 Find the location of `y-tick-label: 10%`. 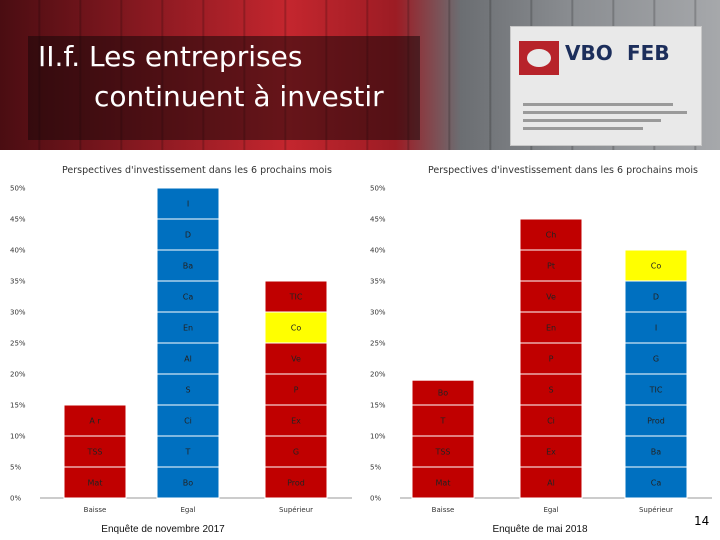

y-tick-label: 10% is located at coordinates (18, 437).